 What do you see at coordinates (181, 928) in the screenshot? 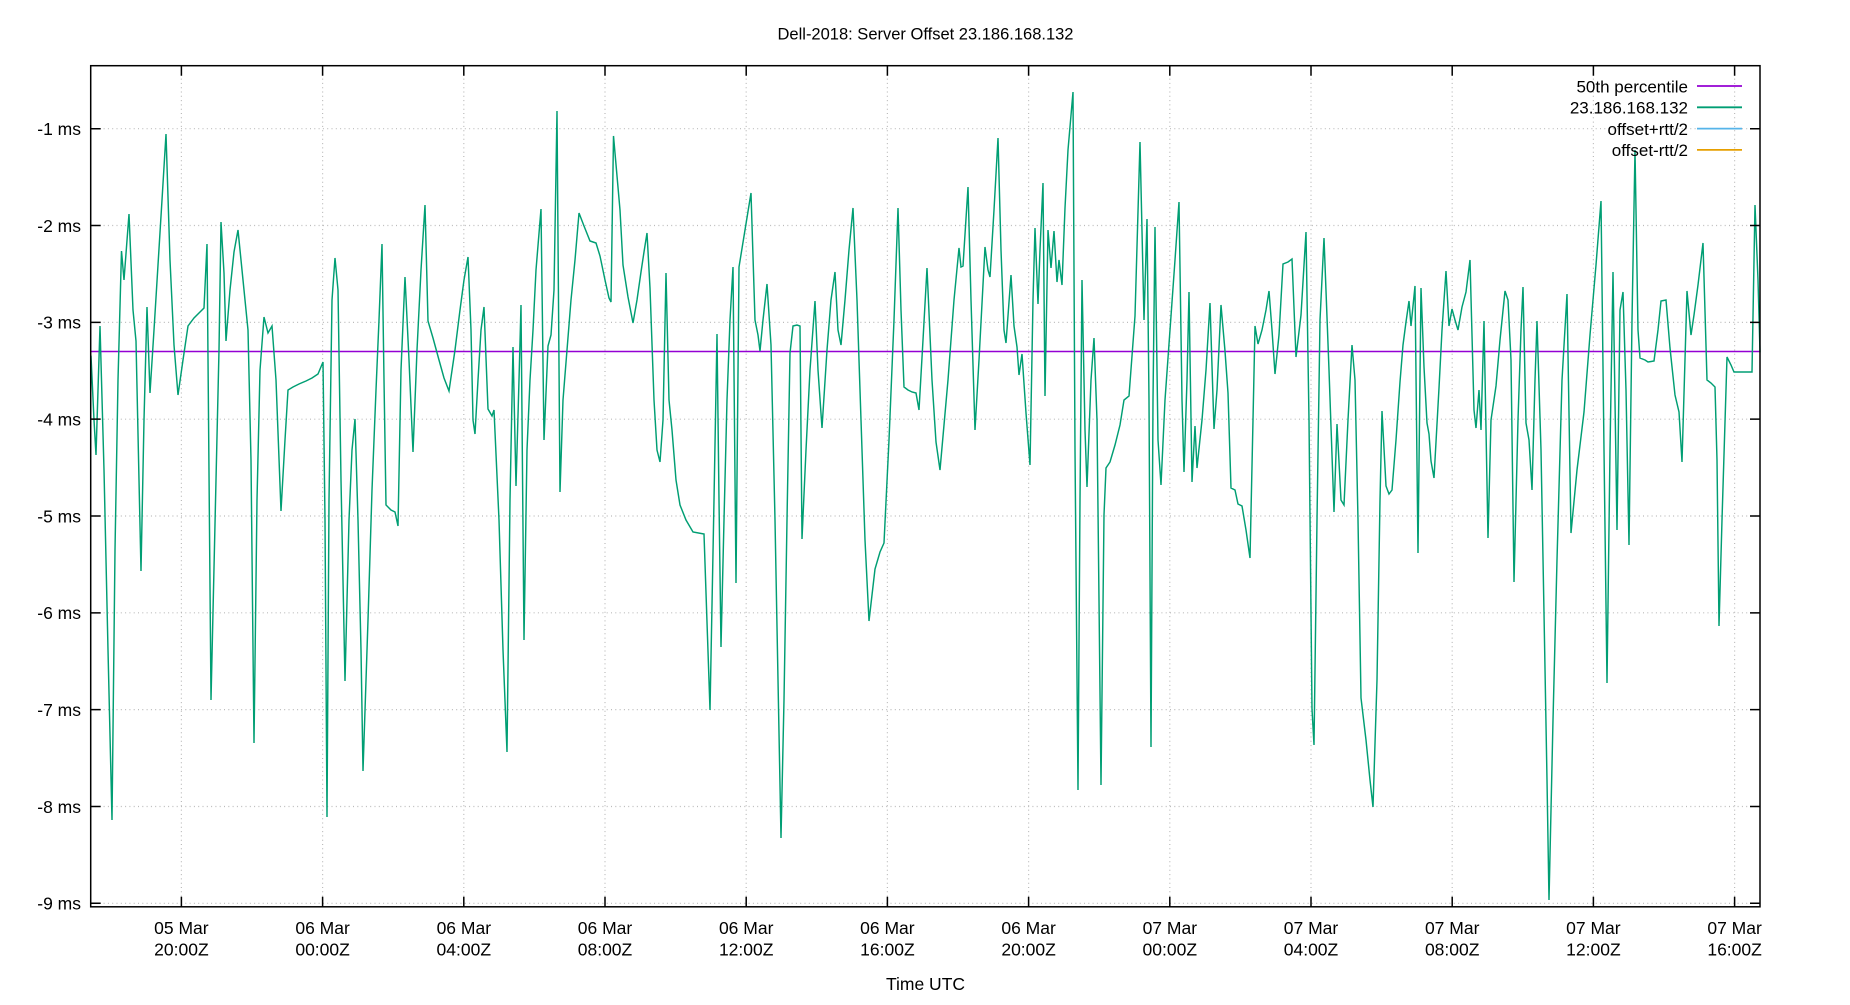
I see `svg-text: 05 Mar` at bounding box center [181, 928].